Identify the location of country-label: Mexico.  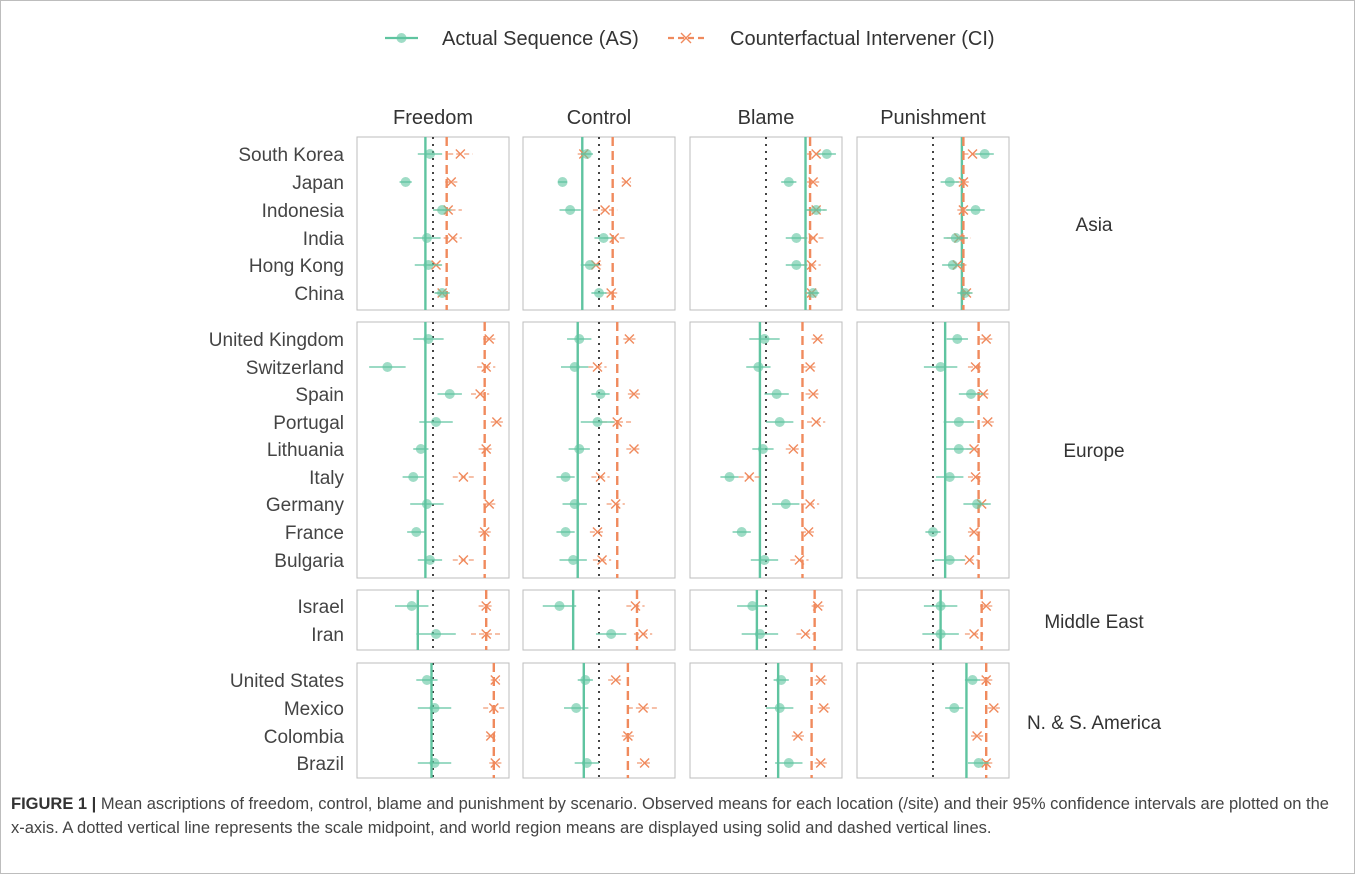
(314, 709).